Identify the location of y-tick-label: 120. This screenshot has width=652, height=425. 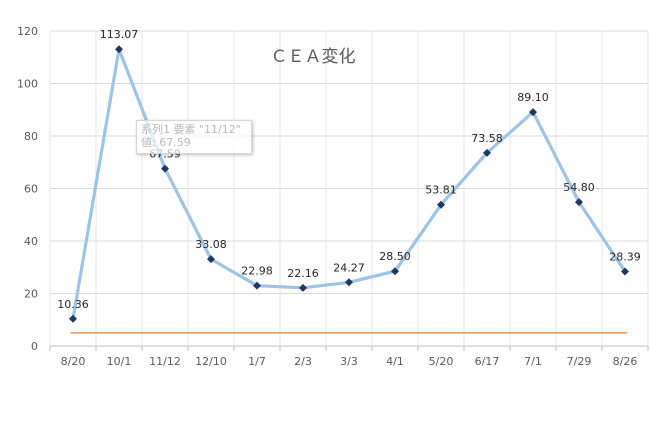
(27, 31).